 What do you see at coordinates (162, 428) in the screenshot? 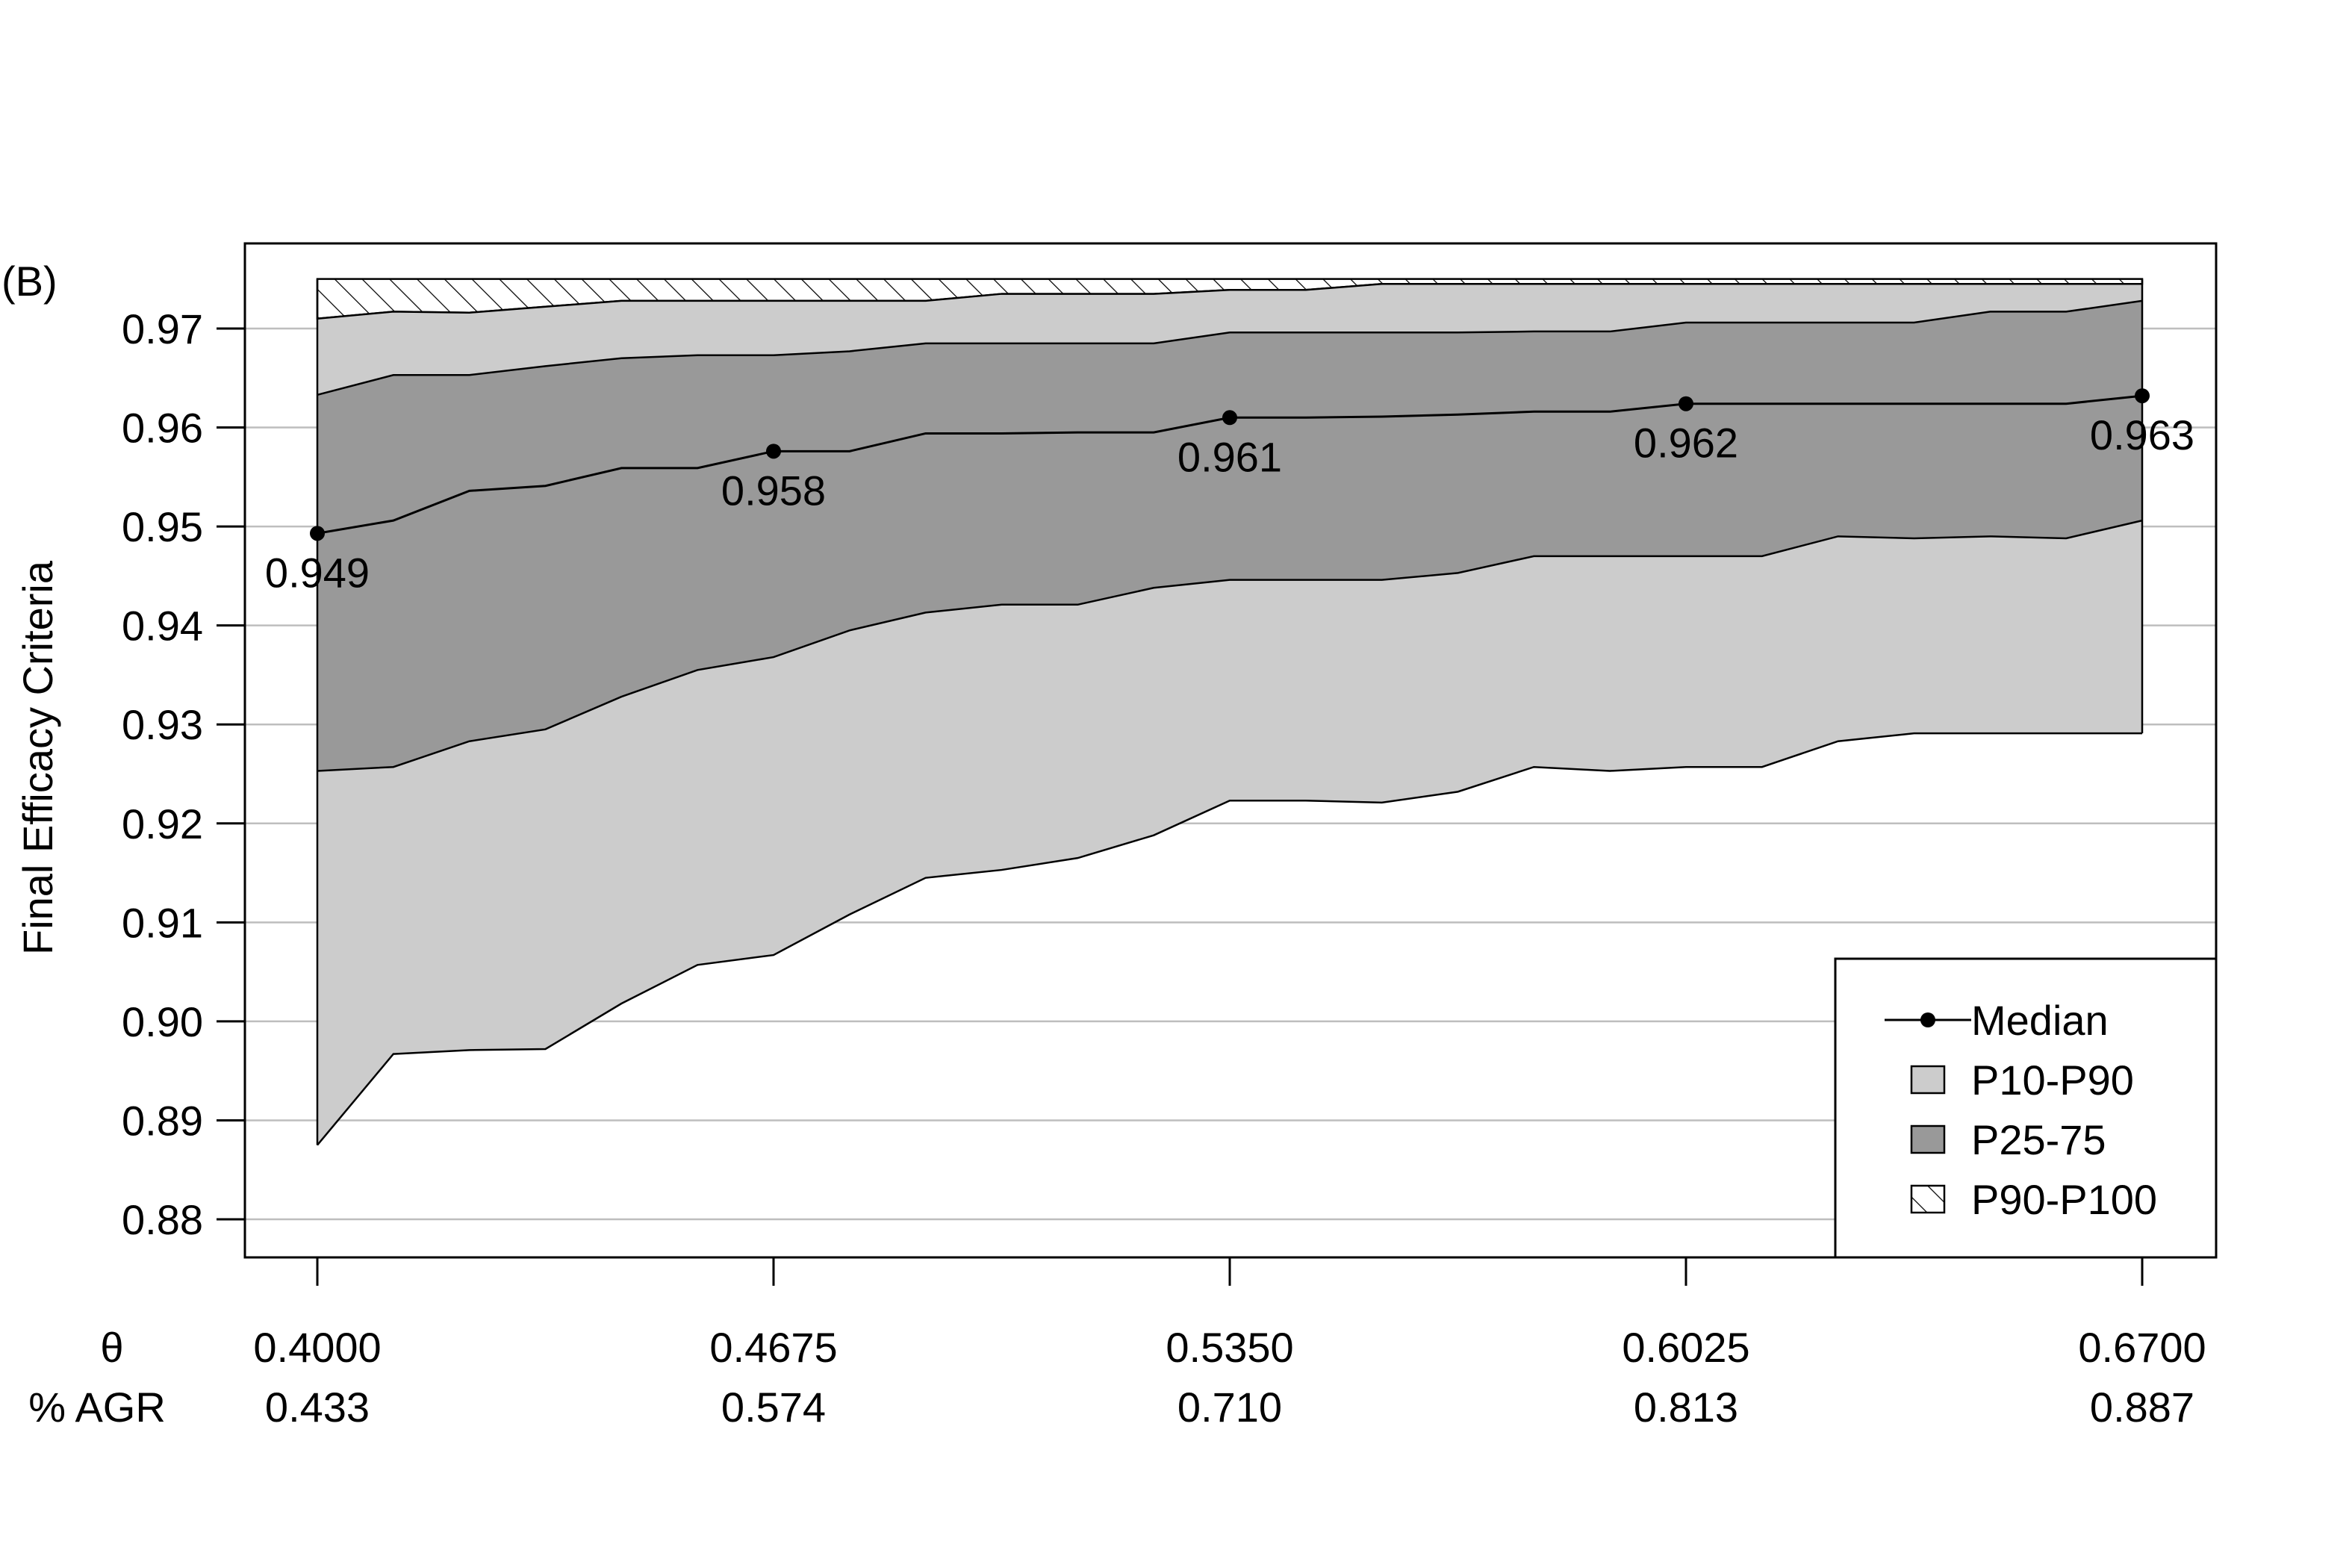
I see `y-tick-label: 0.96` at bounding box center [162, 428].